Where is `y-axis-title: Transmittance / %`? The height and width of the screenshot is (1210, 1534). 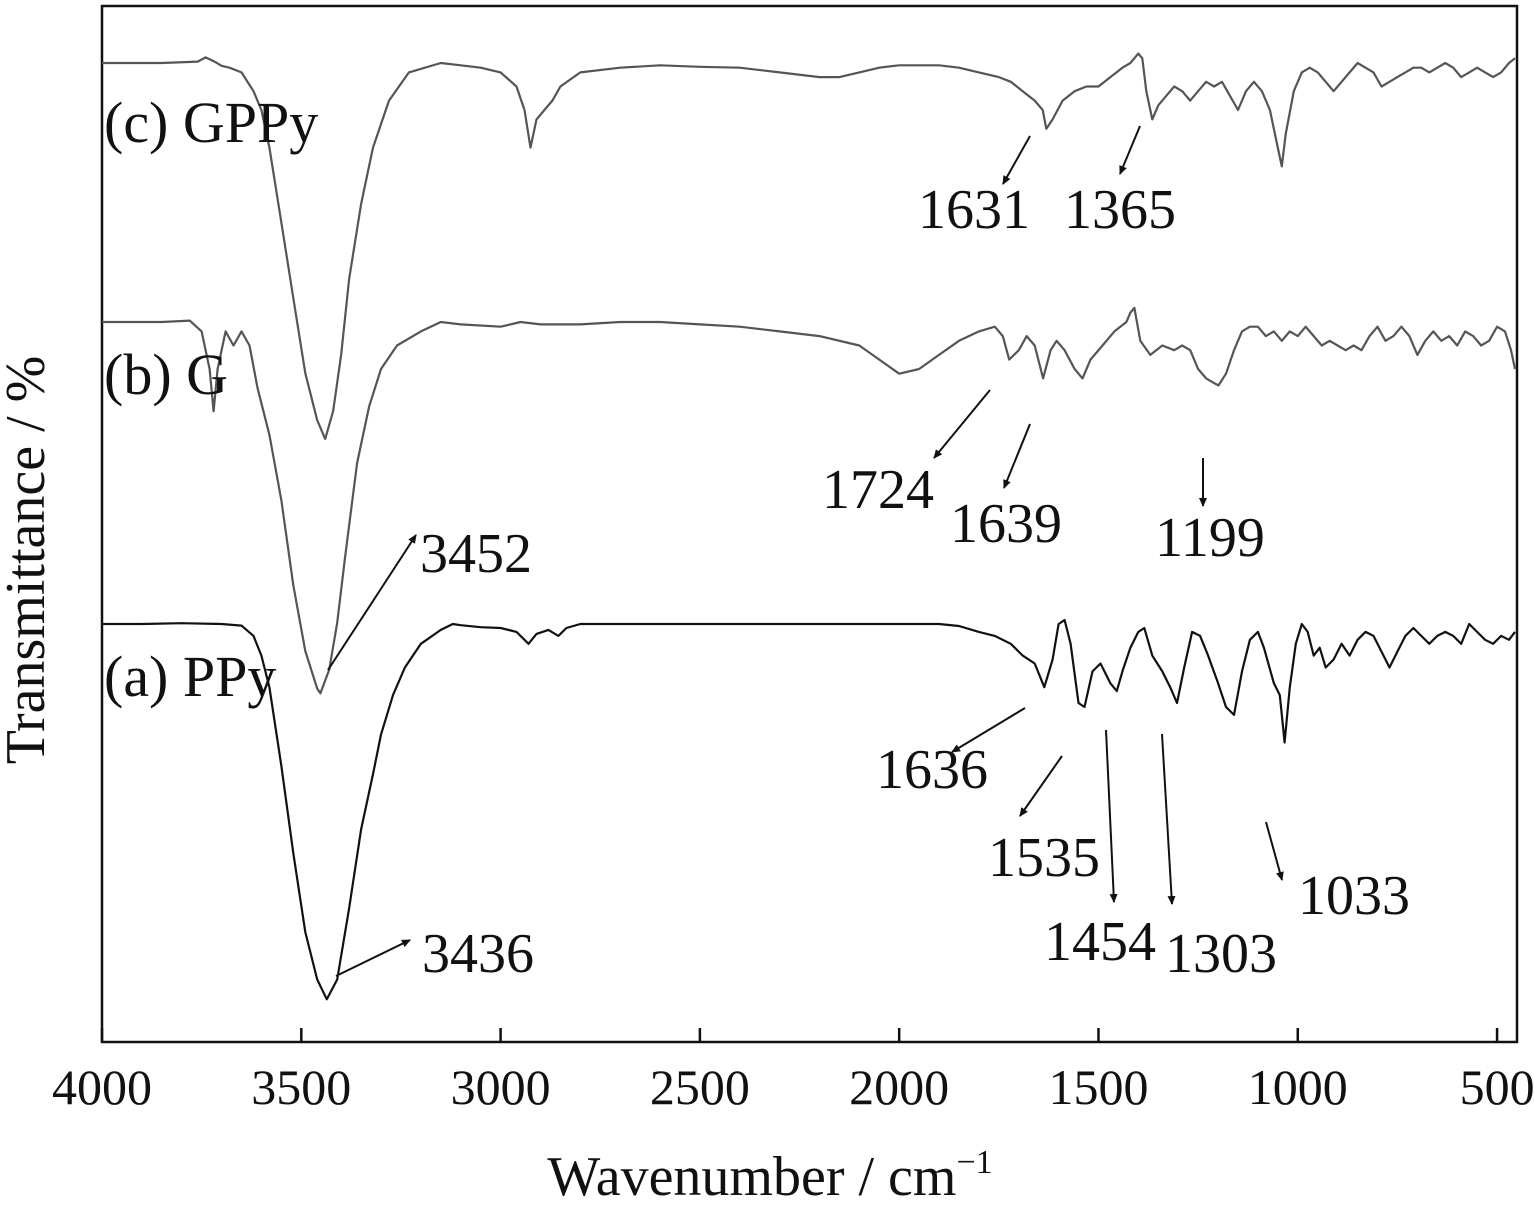
y-axis-title: Transmittance / % is located at coordinates (28, 560).